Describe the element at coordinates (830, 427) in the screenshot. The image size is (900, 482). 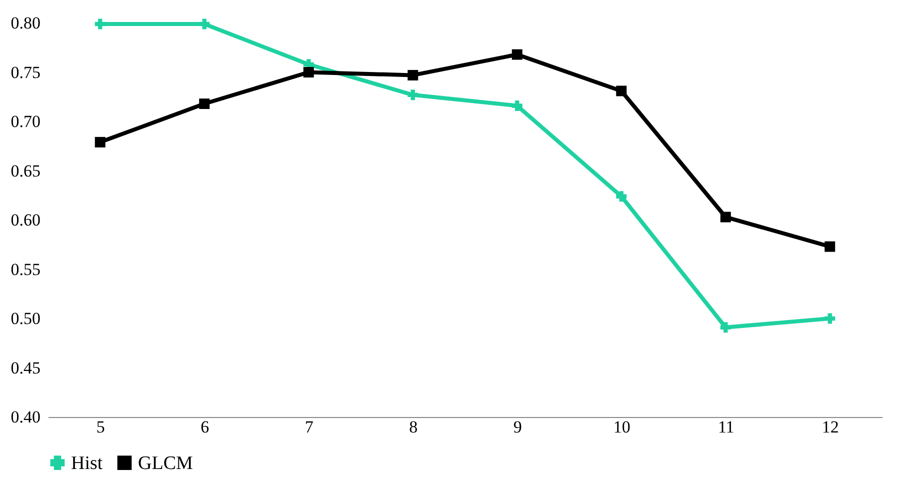
I see `x-tick-label: 12` at that location.